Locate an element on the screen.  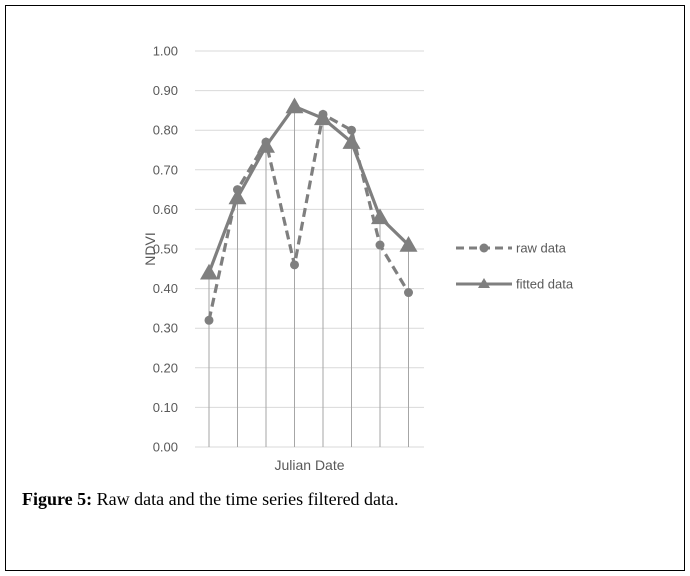
y-tick-label: 1.00 is located at coordinates (165, 51).